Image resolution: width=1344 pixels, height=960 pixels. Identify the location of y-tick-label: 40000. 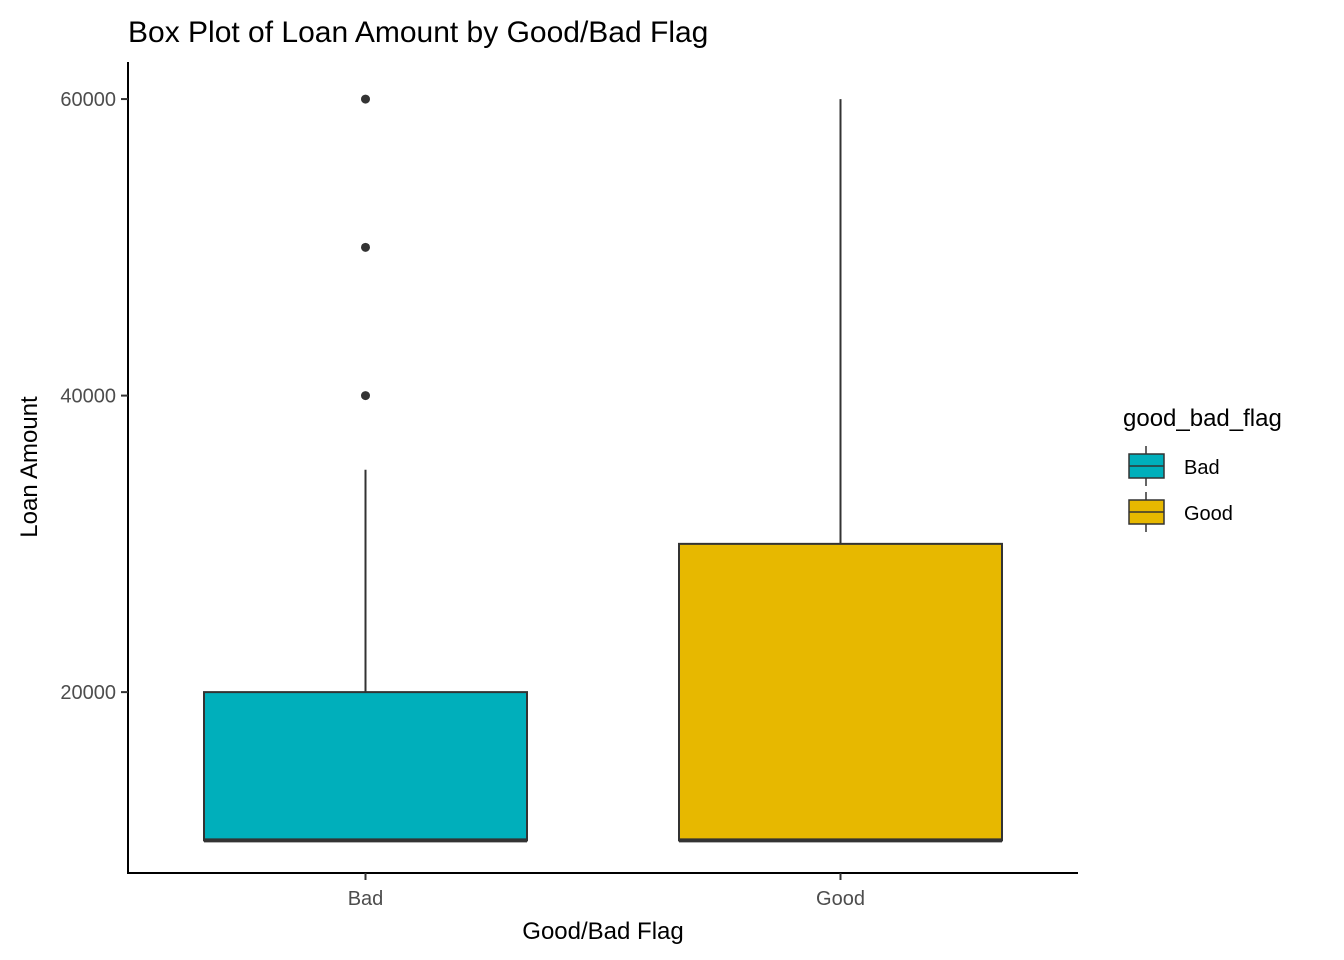
(88, 397).